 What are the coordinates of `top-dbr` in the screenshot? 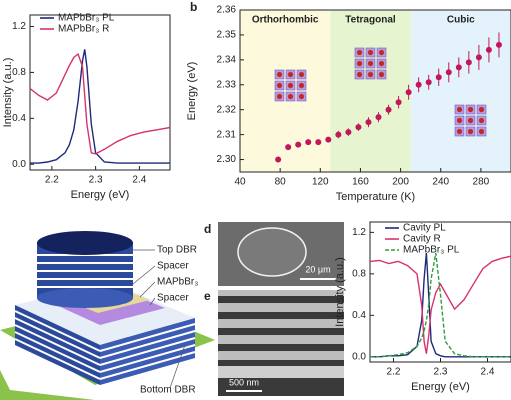 It's located at (85, 269).